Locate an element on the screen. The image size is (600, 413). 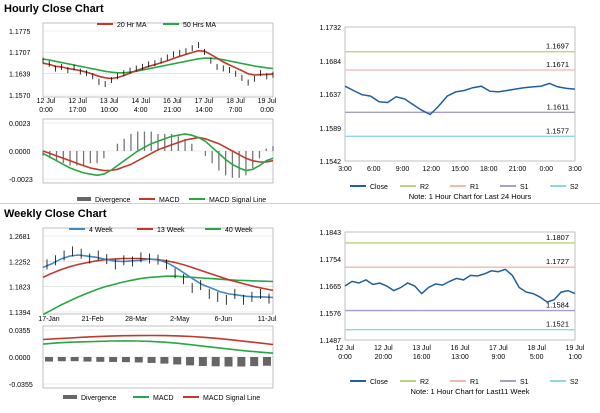
y-tick-label: 1.1394 is located at coordinates (20, 313).